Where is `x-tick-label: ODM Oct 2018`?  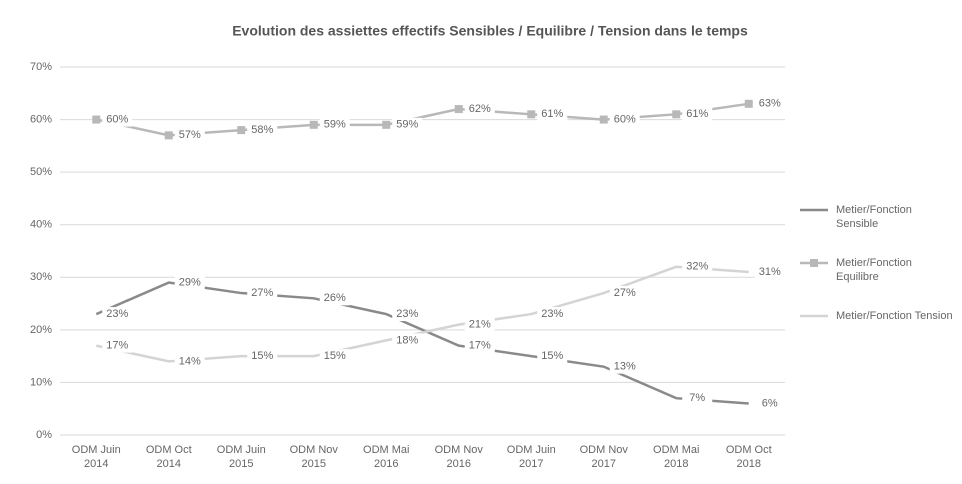 x-tick-label: ODM Oct 2018 is located at coordinates (748, 457).